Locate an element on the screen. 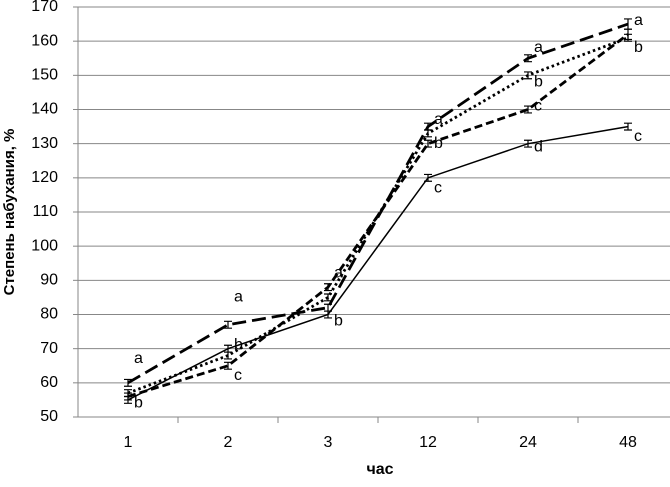 Image resolution: width=670 pixels, height=487 pixels. y-tick-label: 50 is located at coordinates (49, 416).